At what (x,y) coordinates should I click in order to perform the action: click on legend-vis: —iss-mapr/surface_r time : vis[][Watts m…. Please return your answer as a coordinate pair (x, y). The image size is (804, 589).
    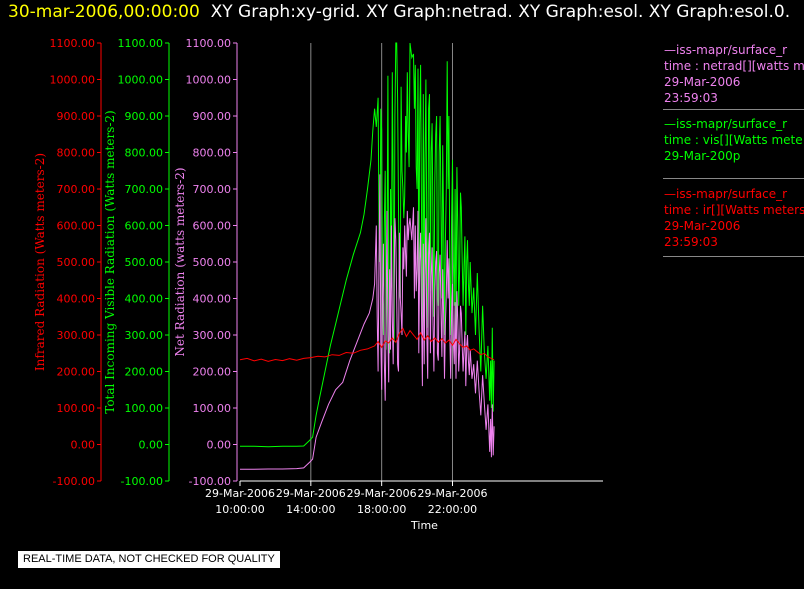
    Looking at the image, I should click on (734, 140).